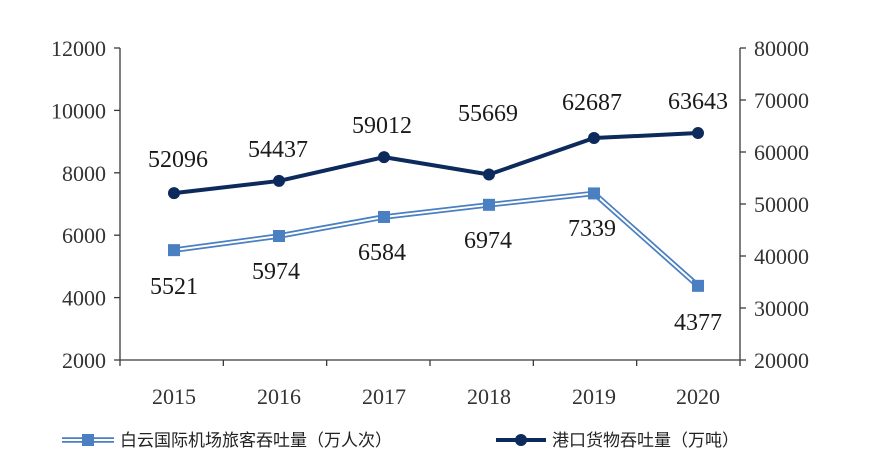 The image size is (874, 476). I want to click on passenger-data-label: 5521, so click(174, 287).